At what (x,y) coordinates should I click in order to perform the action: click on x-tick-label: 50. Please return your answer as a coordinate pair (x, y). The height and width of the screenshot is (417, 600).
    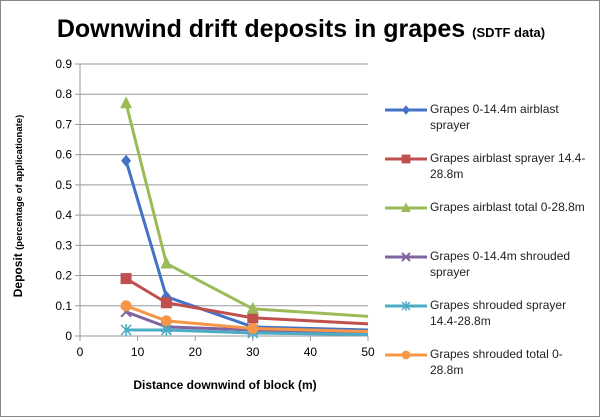
    Looking at the image, I should click on (368, 352).